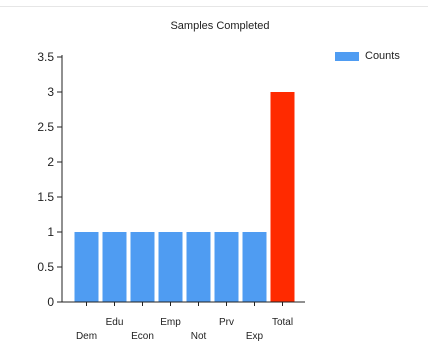 Image resolution: width=428 pixels, height=349 pixels. I want to click on bar-not, so click(198, 267).